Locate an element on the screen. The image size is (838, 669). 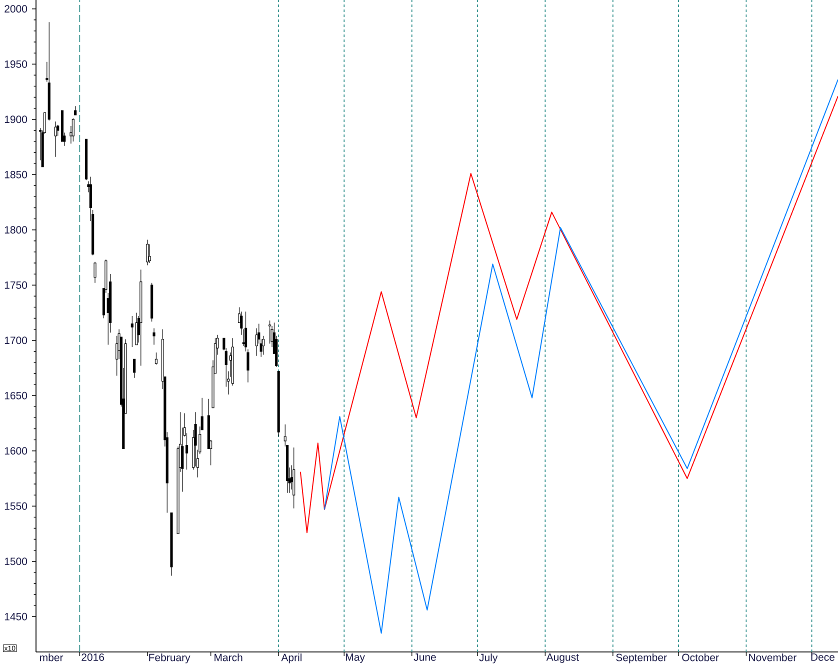
y-tick-label: 1750 is located at coordinates (16, 285).